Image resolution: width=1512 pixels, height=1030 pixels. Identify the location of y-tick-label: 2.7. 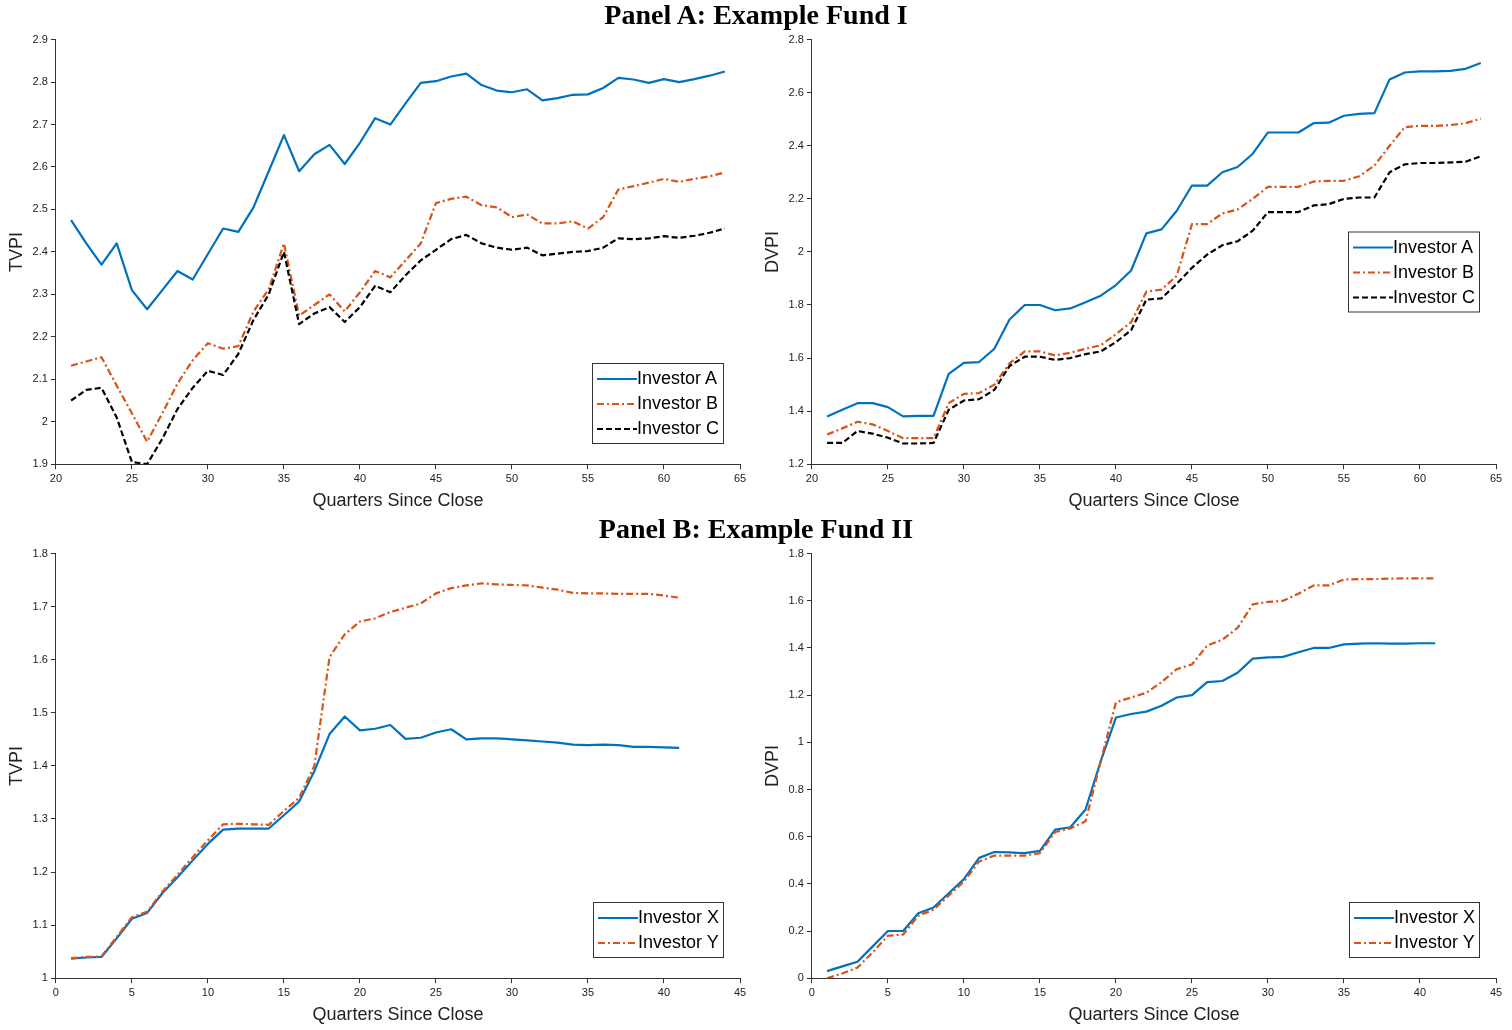
(40, 123).